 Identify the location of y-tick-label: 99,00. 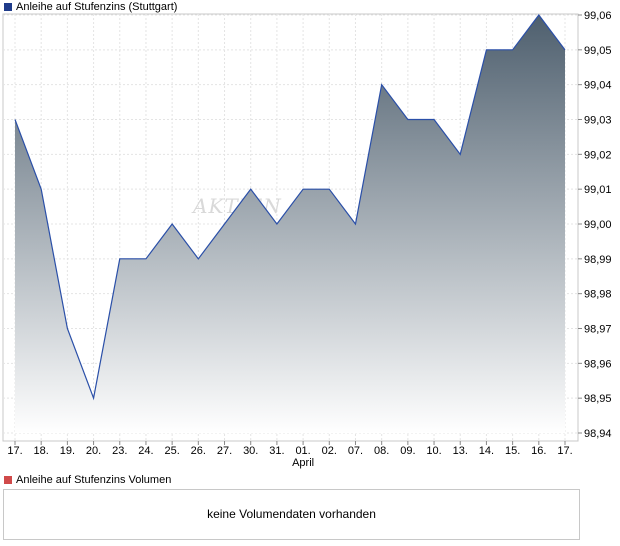
(598, 225).